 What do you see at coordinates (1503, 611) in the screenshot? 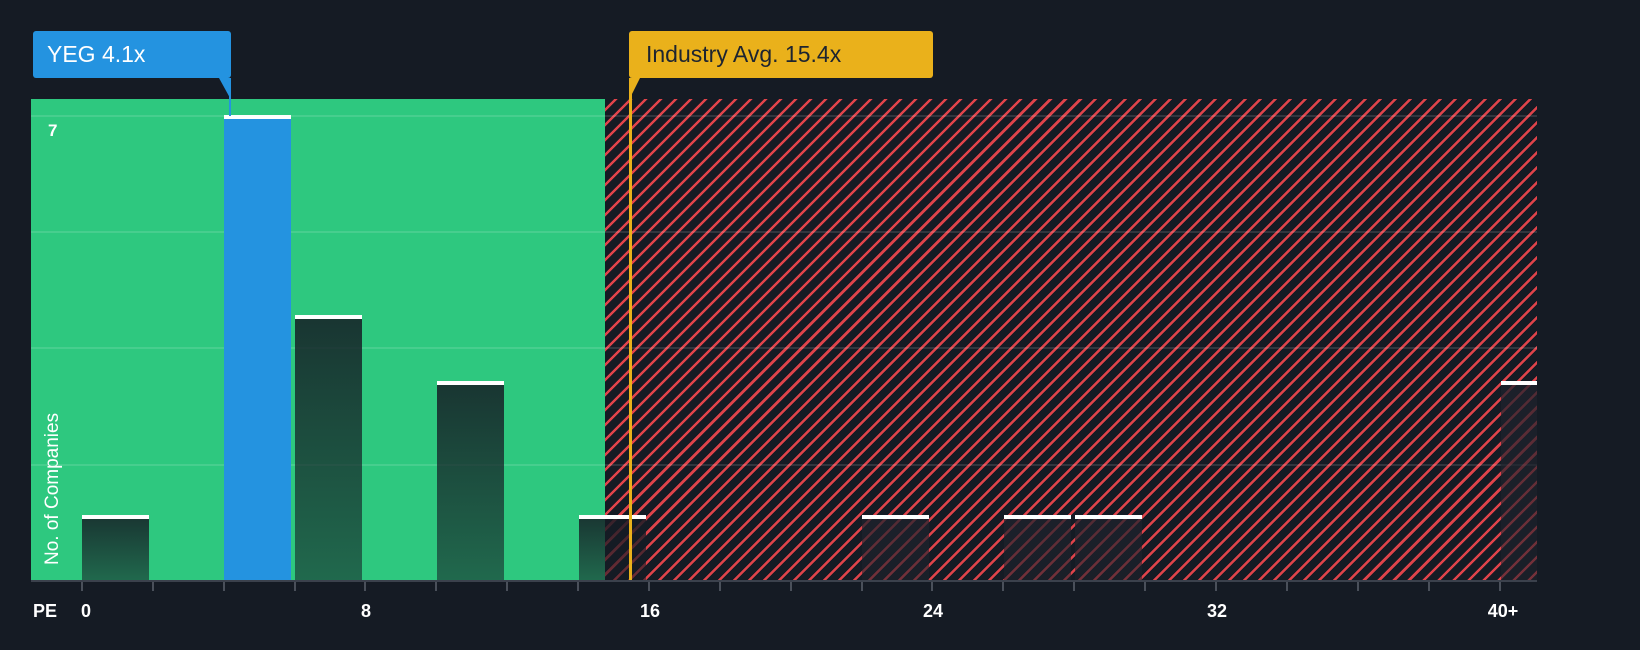
I see `x-tick-label-40-plus: 40+` at bounding box center [1503, 611].